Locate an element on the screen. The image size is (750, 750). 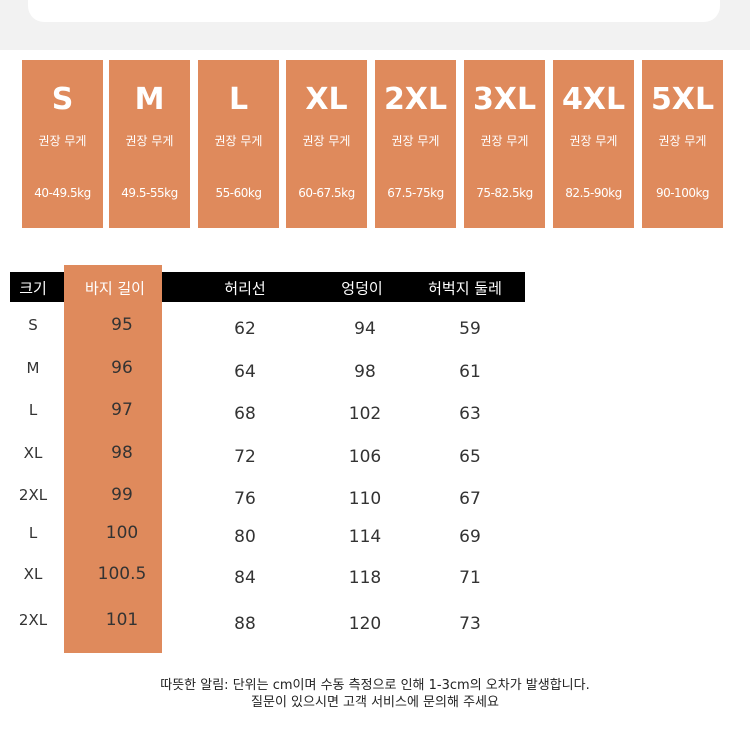
value-cell: 62 is located at coordinates (245, 329).